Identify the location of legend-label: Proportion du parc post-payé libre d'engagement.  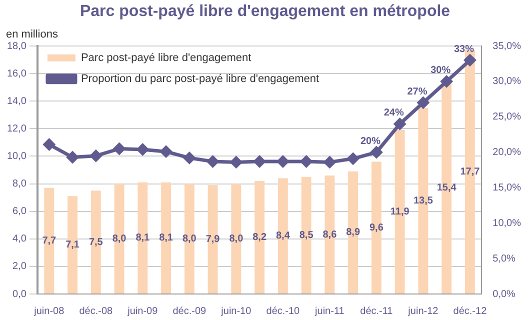
(200, 78).